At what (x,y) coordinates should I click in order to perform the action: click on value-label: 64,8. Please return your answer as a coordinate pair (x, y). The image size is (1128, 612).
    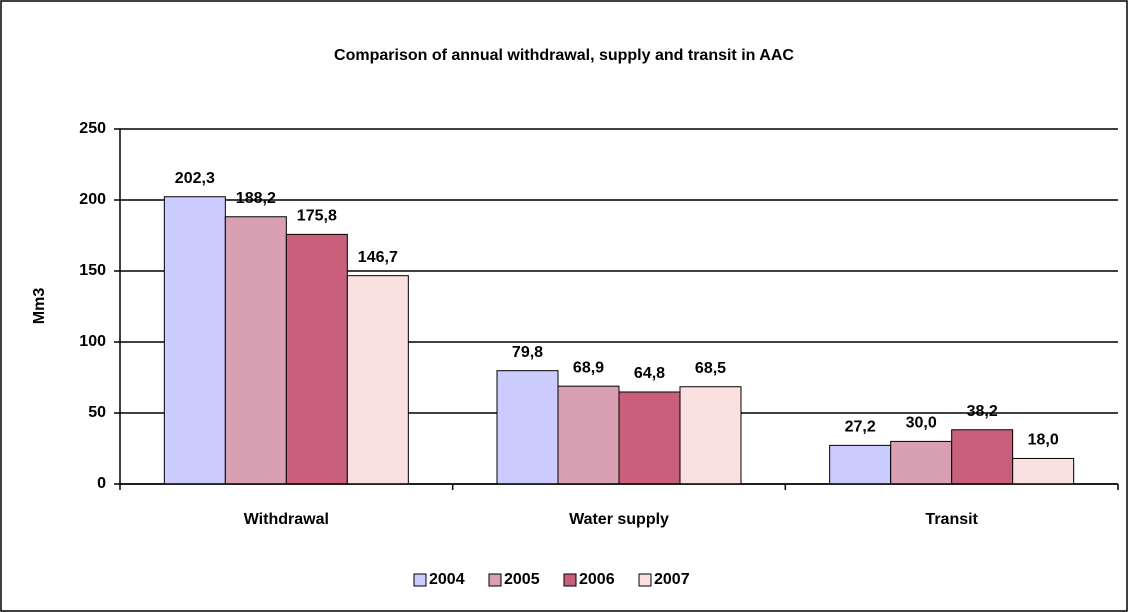
    Looking at the image, I should click on (649, 373).